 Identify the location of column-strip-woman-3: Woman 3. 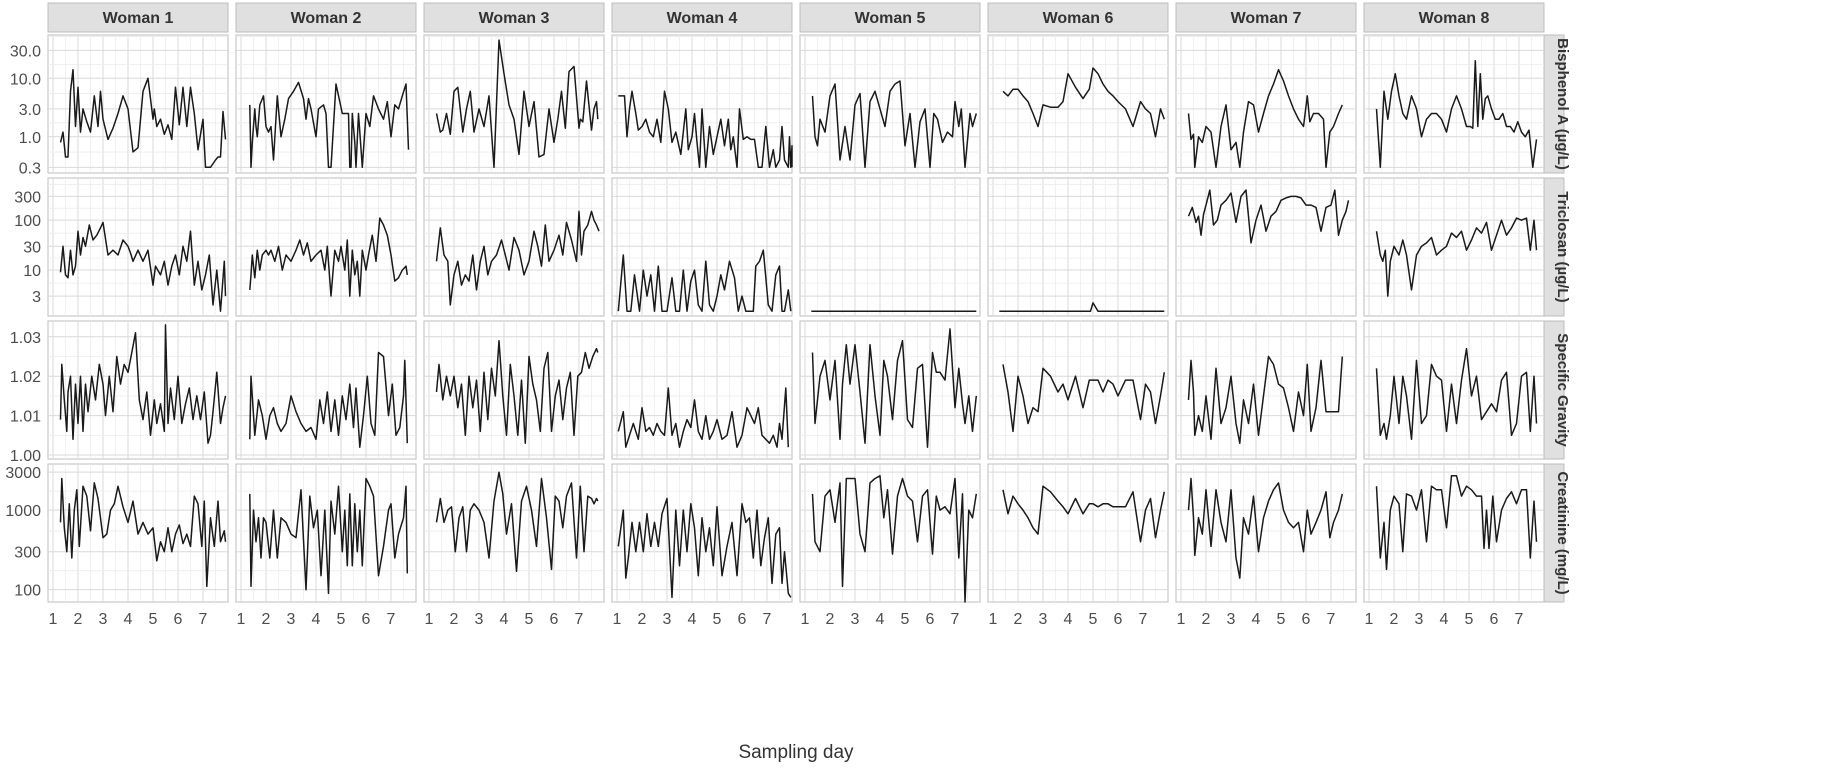
(514, 17).